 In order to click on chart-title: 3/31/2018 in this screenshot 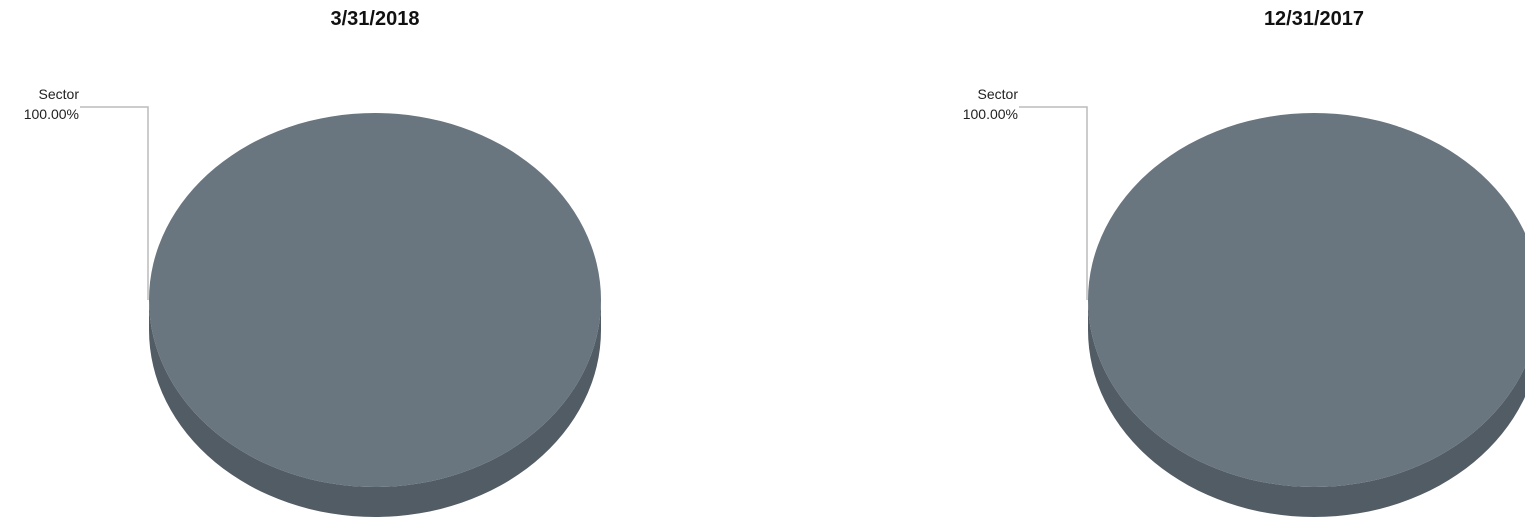, I will do `click(375, 19)`.